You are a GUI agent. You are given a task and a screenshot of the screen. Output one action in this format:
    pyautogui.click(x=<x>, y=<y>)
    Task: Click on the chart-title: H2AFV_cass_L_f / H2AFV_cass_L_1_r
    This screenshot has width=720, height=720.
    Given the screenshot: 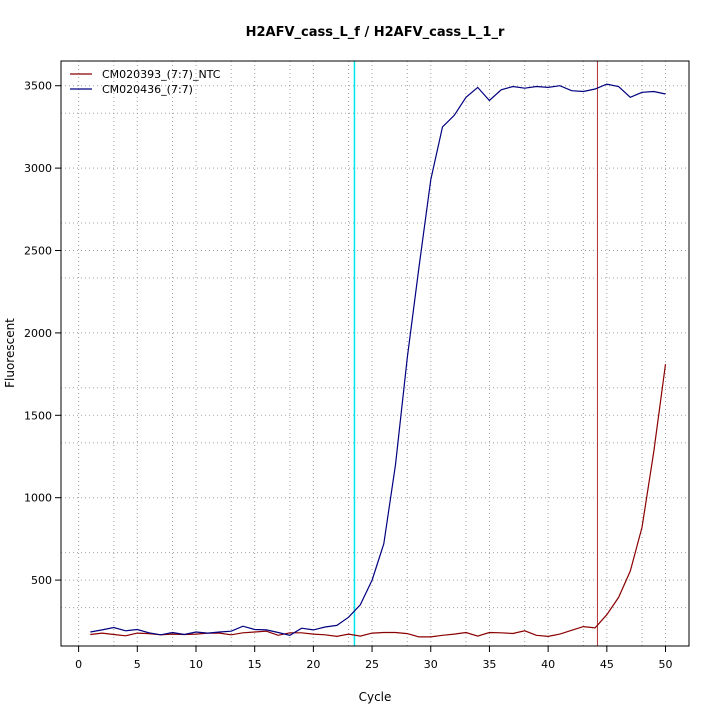 What is the action you would take?
    pyautogui.click(x=375, y=32)
    